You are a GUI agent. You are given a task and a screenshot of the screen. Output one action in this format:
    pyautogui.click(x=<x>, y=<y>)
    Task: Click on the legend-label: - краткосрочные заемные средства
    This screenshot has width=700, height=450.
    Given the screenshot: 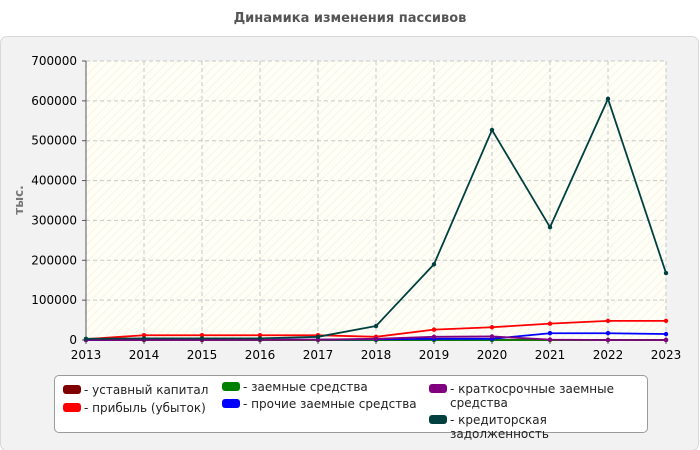 What is the action you would take?
    pyautogui.click(x=532, y=396)
    